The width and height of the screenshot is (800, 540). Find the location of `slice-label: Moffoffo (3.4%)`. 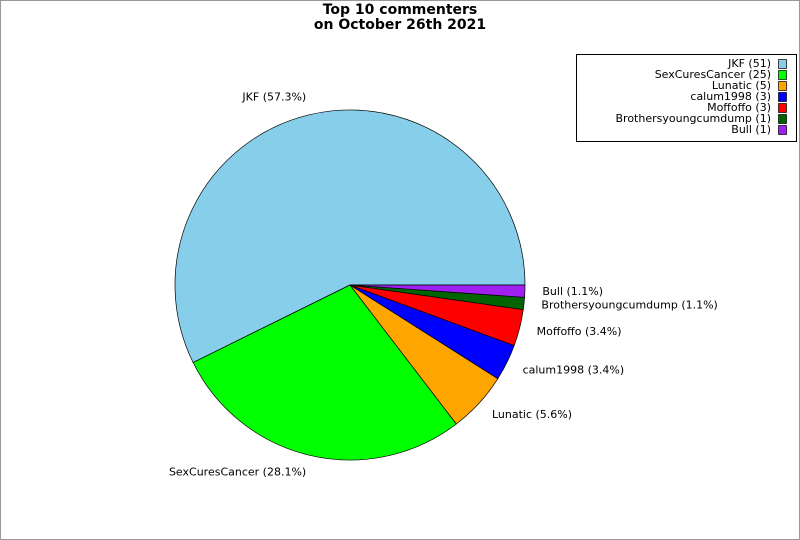

slice-label: Moffoffo (3.4%) is located at coordinates (579, 331).